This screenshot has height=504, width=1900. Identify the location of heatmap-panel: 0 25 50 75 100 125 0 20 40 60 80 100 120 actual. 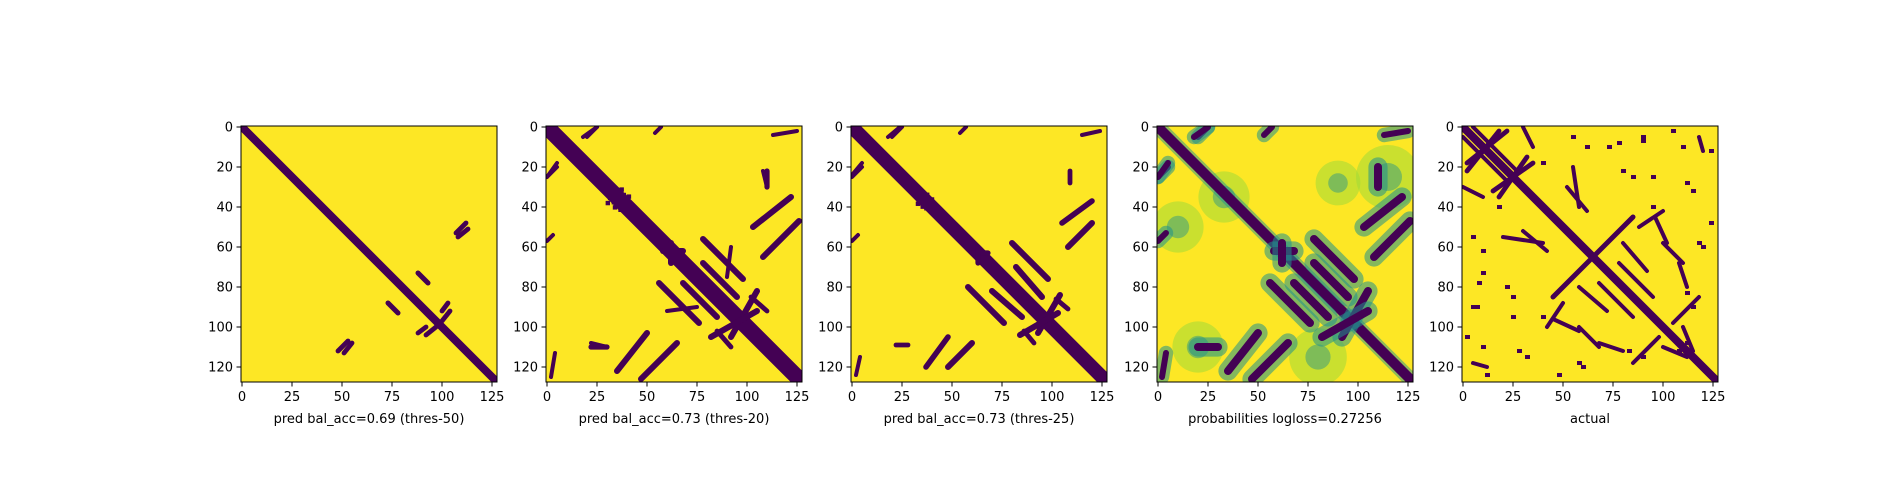
(1577, 274).